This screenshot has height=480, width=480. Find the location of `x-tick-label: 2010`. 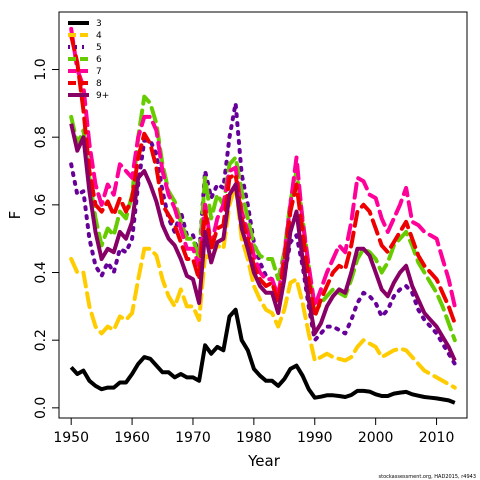

x-tick-label: 2010 is located at coordinates (437, 438).